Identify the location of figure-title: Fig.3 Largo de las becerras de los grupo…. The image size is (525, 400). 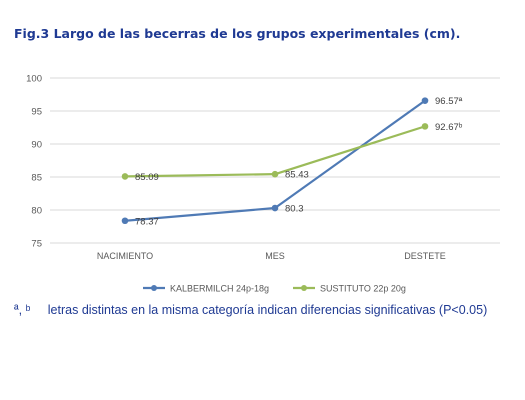
(237, 33).